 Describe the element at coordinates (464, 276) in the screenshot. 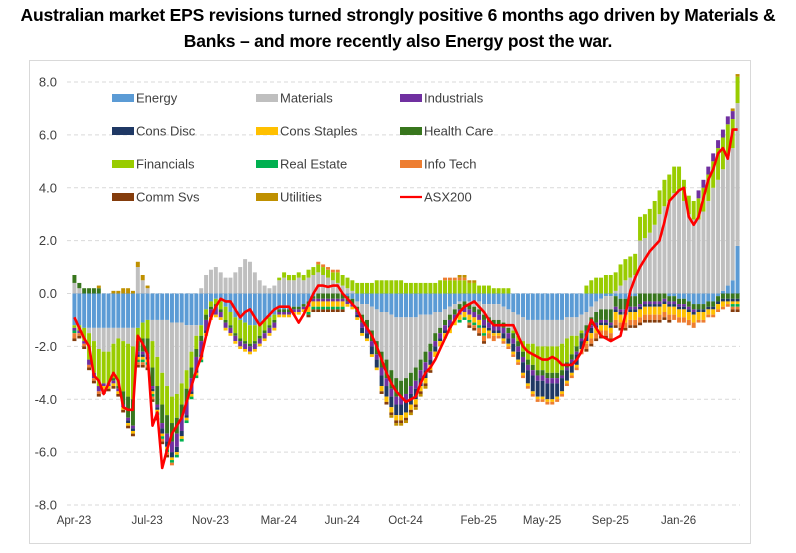

I see `bar-segment-utilities` at that location.